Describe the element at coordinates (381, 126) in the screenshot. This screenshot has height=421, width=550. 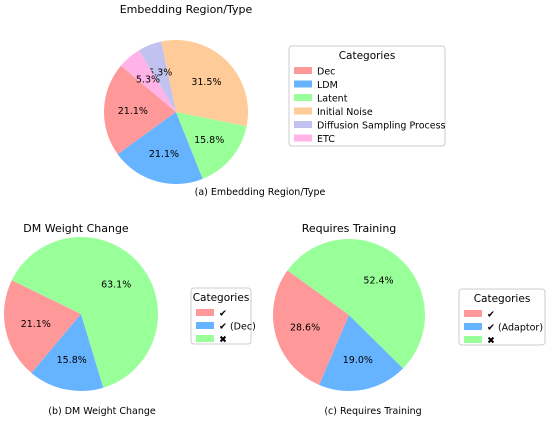
I see `legend-label-diffusion-sampling-process: Diffusion Sampling Process` at that location.